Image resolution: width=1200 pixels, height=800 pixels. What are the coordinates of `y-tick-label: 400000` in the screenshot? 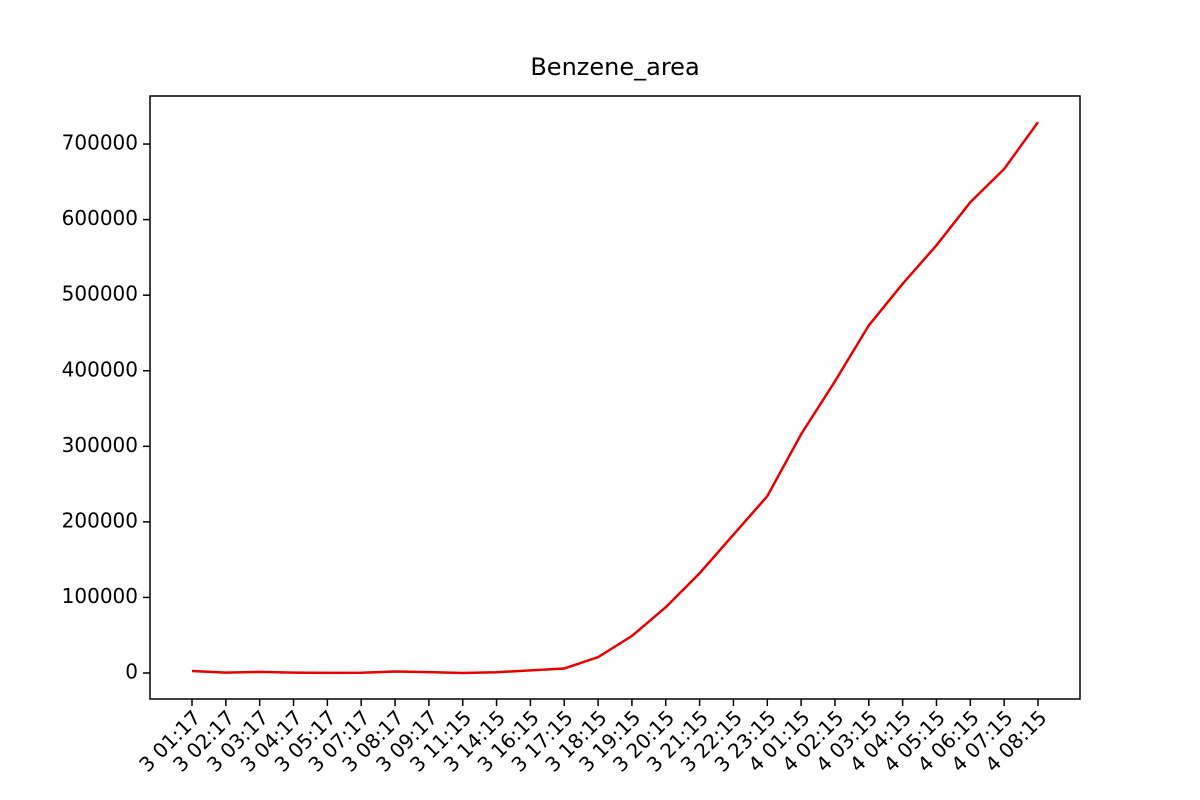 It's located at (100, 369).